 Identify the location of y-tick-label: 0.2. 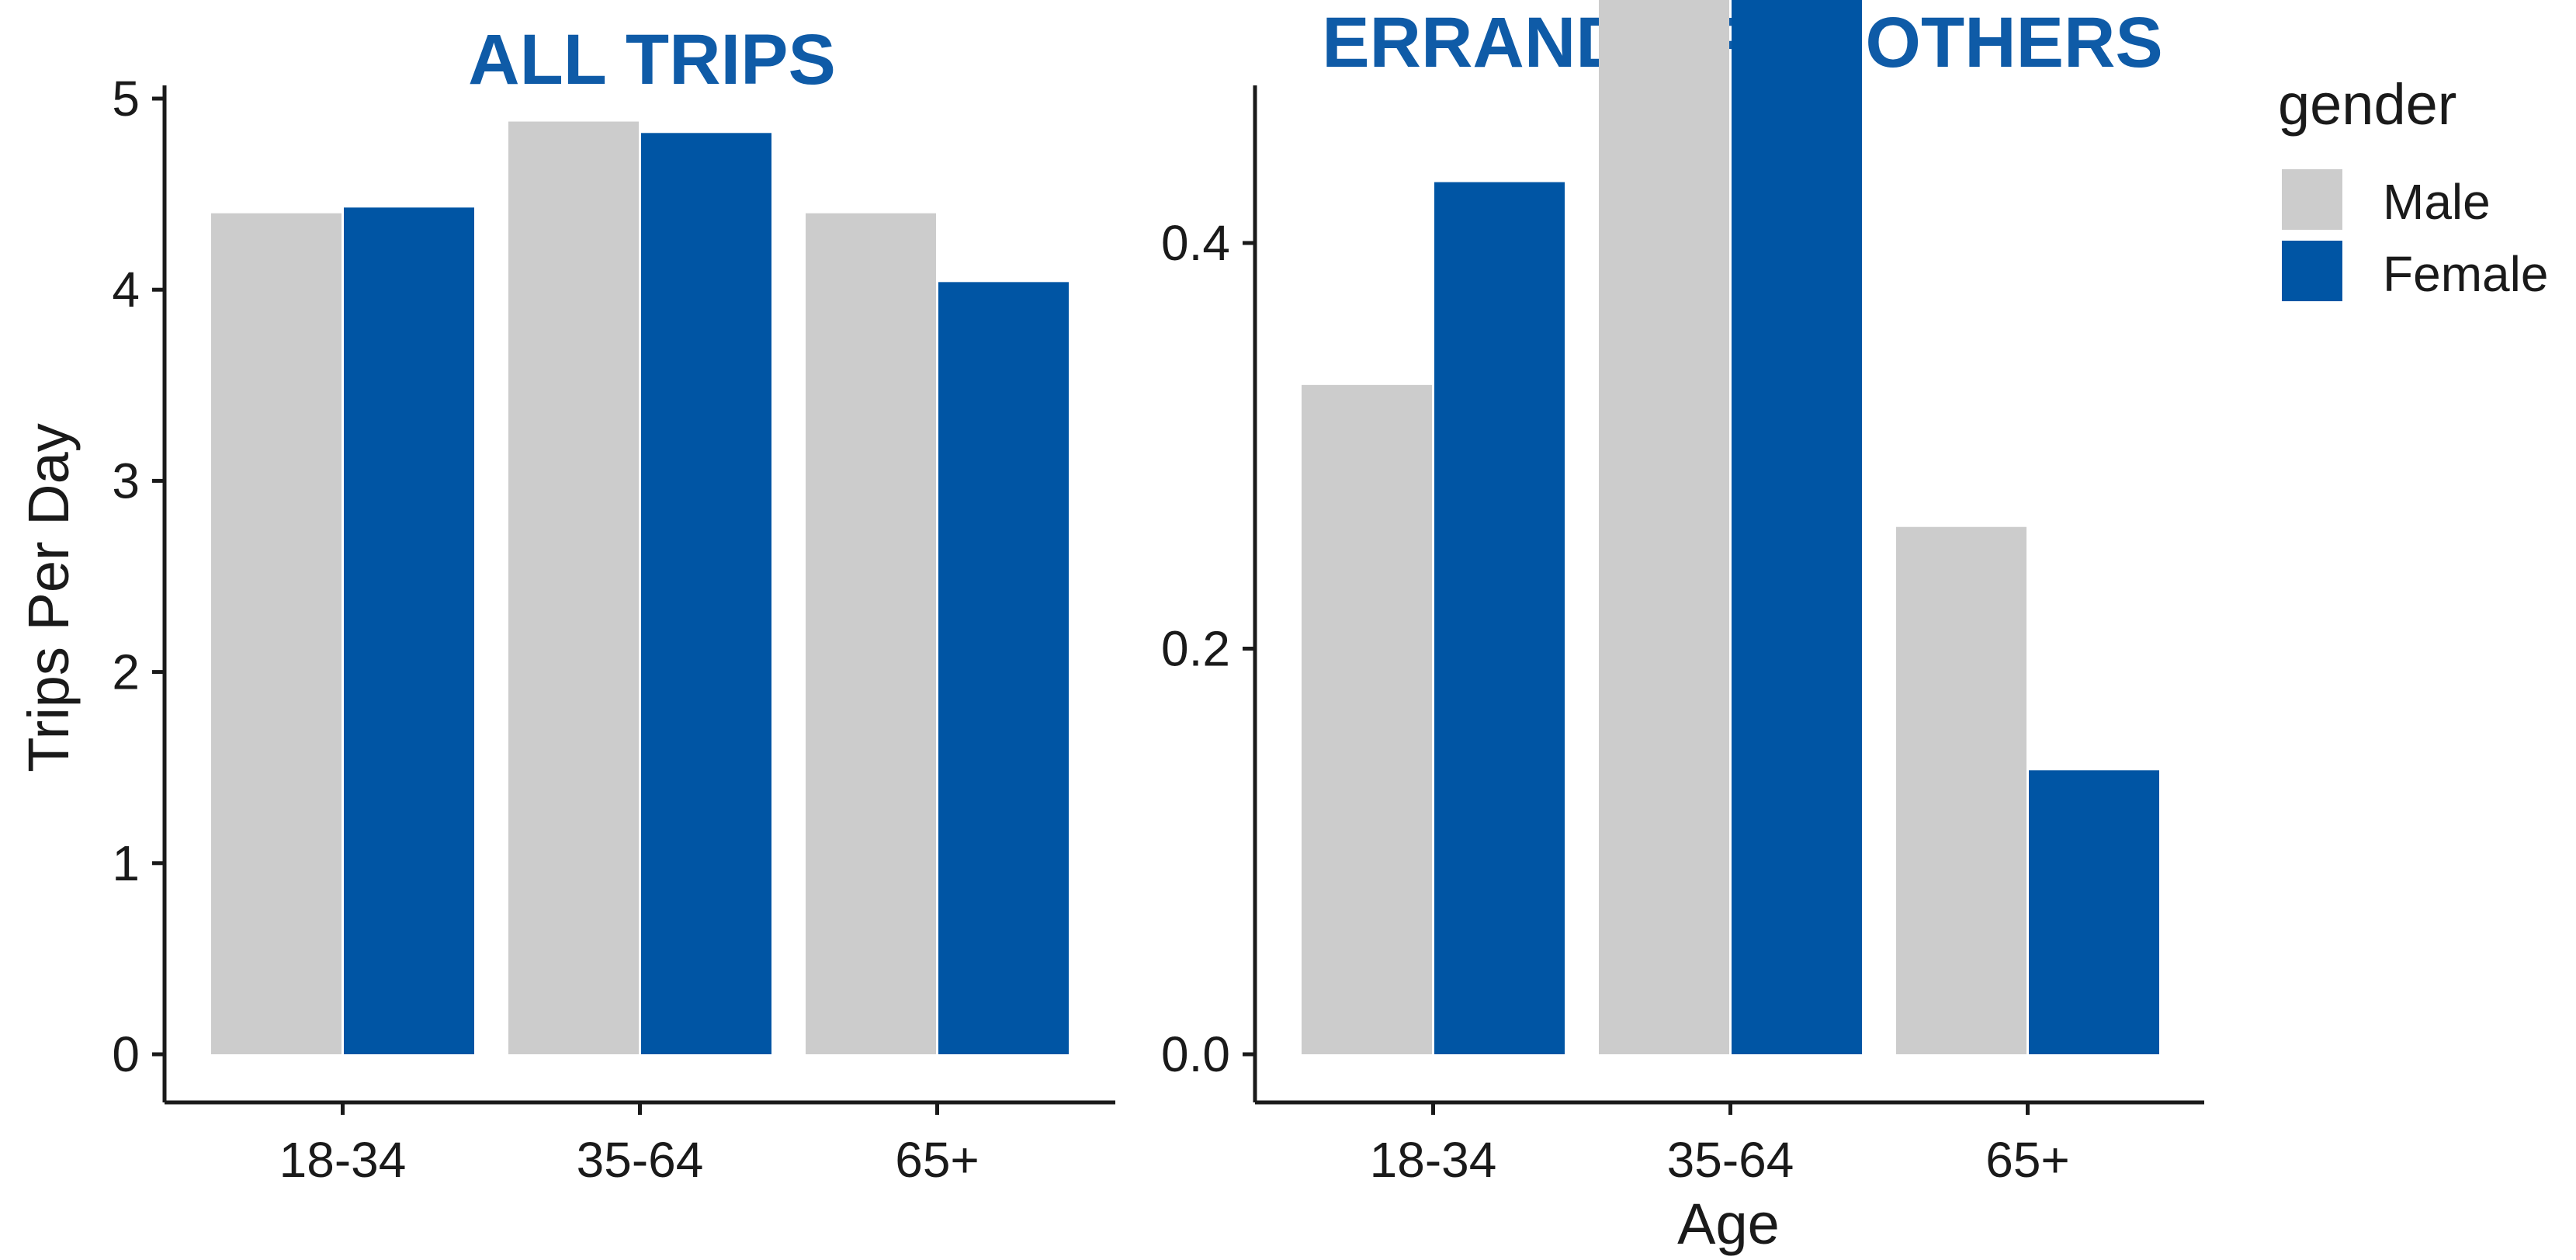
(1195, 649).